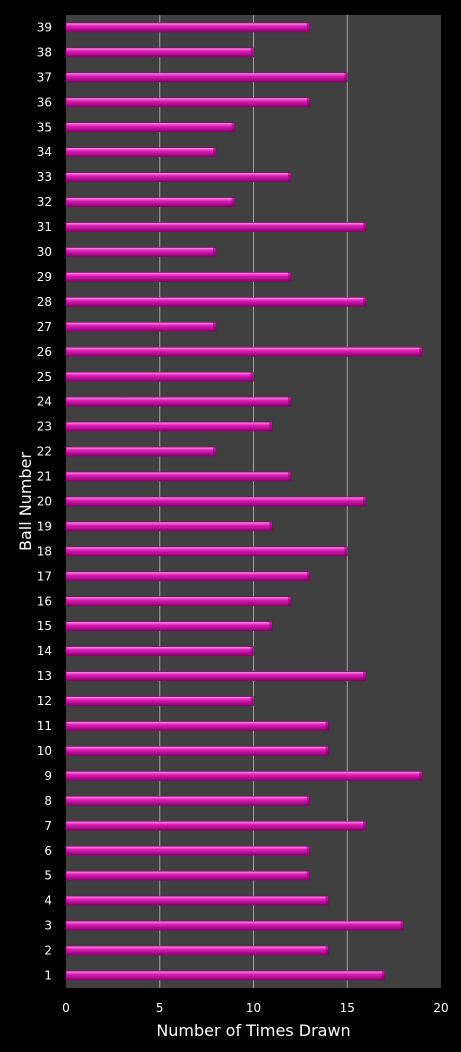 This screenshot has width=461, height=1052. Describe the element at coordinates (44, 302) in the screenshot. I see `y-tick-label: 28` at that location.